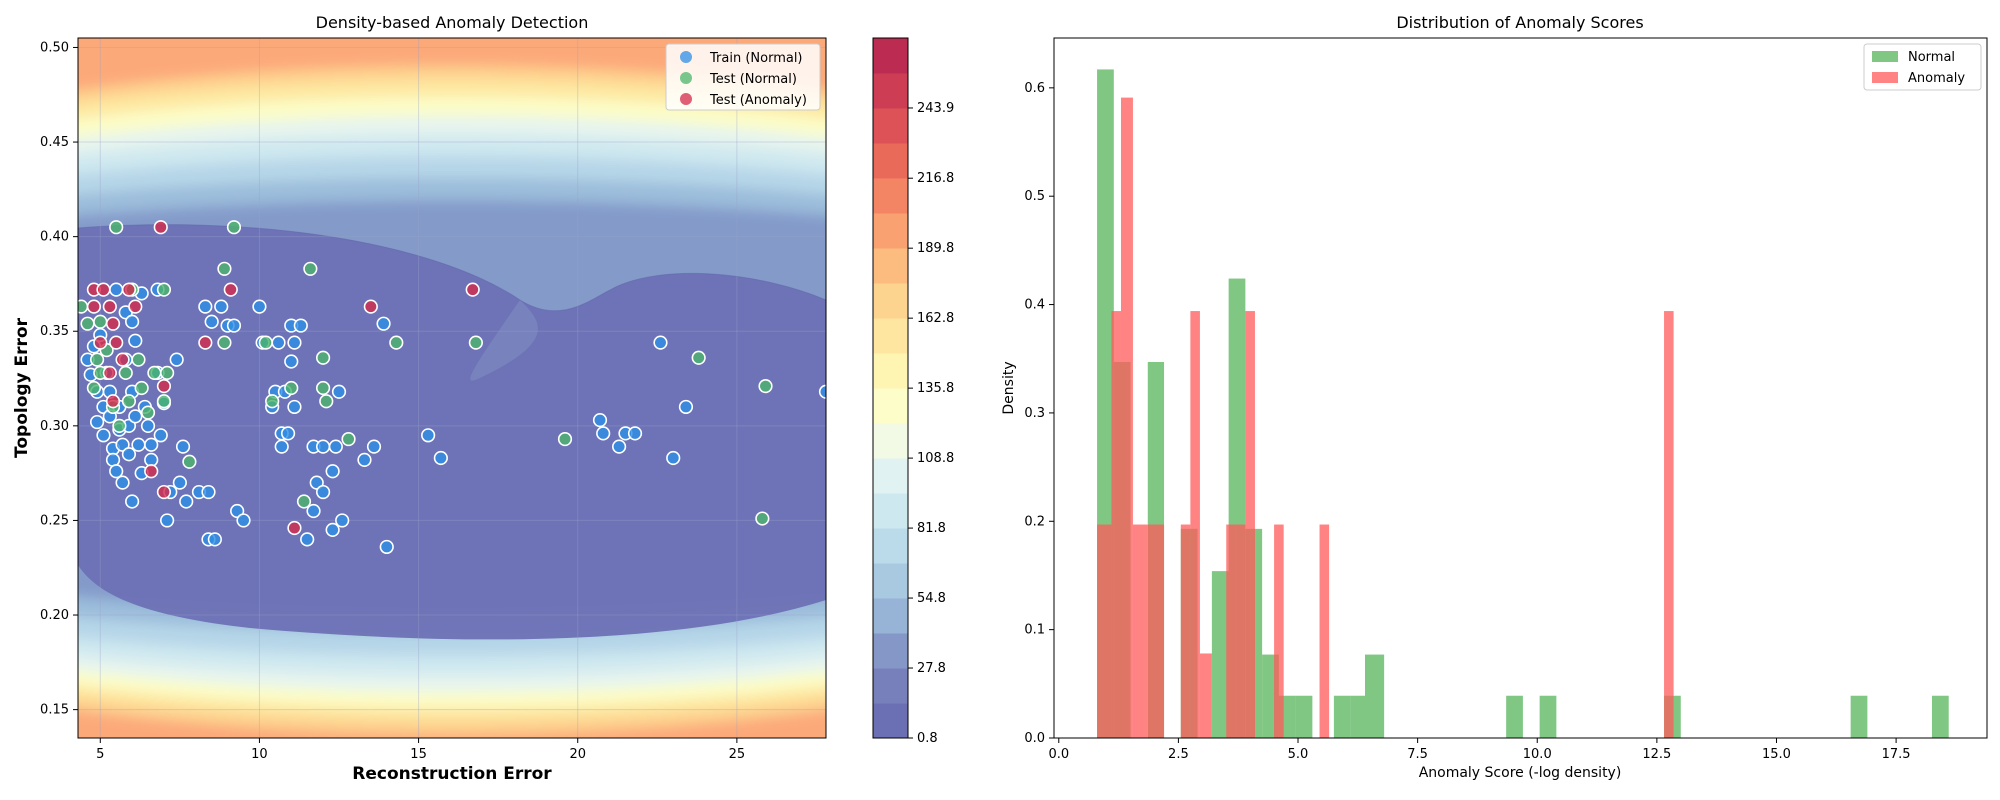 The width and height of the screenshot is (2000, 800). Describe the element at coordinates (756, 58) in the screenshot. I see `legend-label-train-normal: Train (Normal)` at that location.